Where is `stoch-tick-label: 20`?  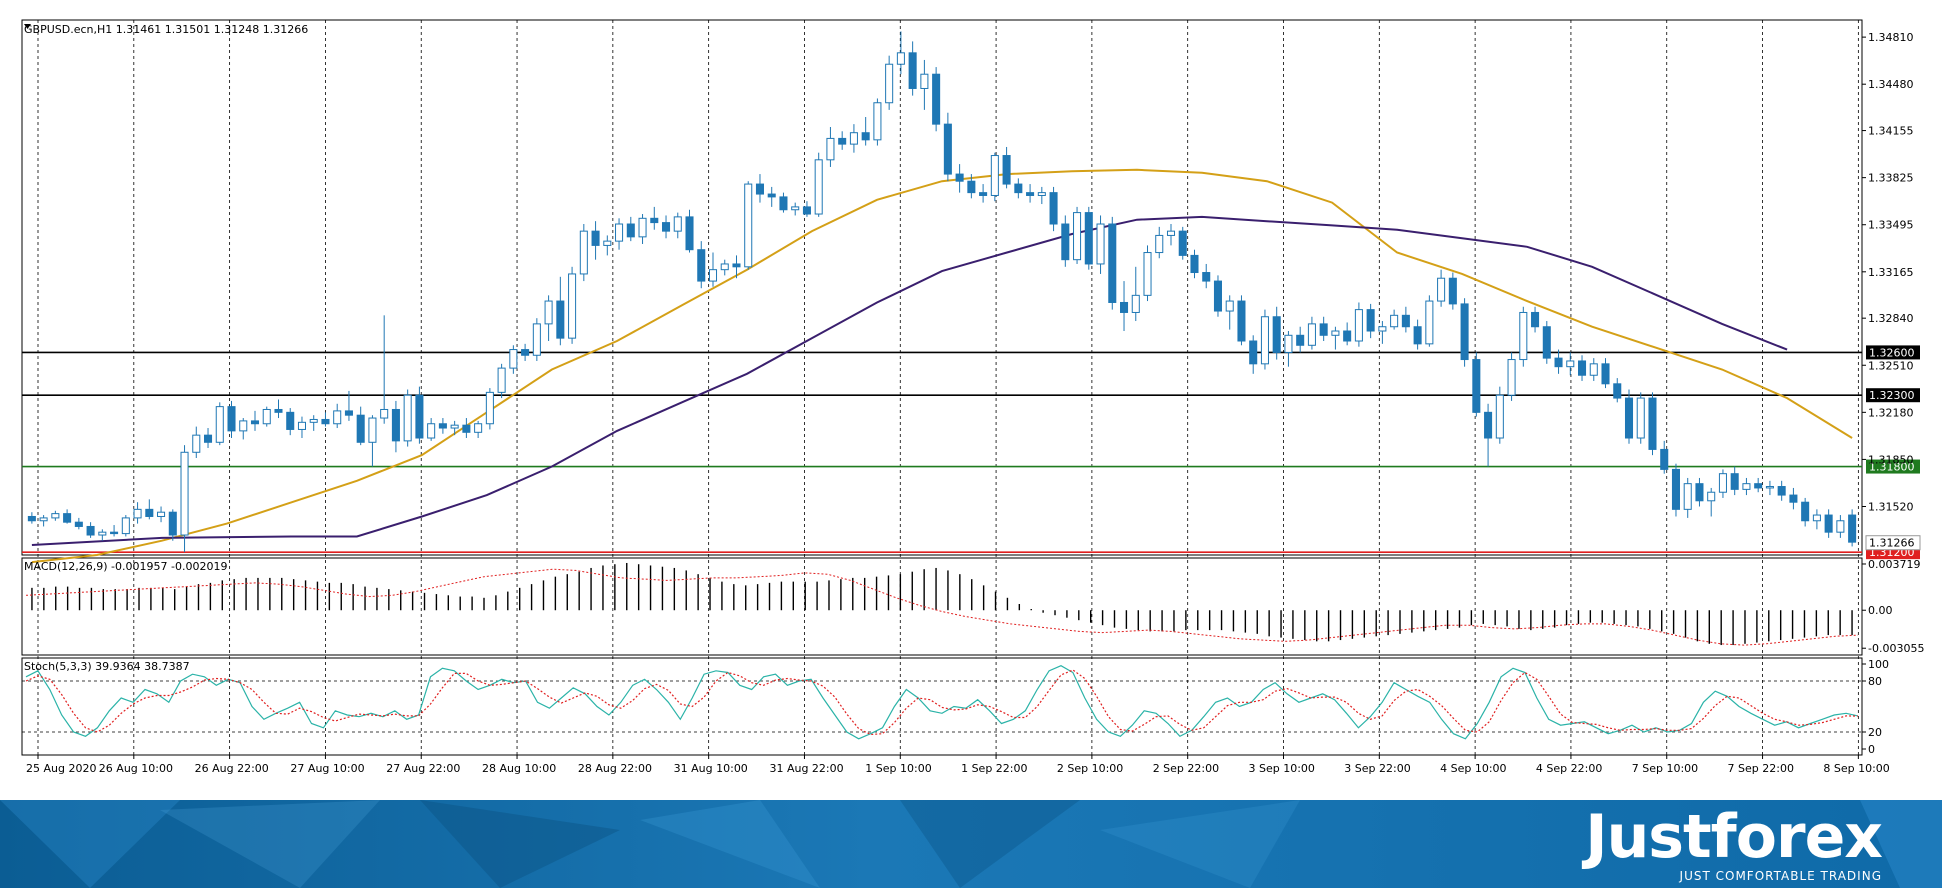
stoch-tick-label: 20 is located at coordinates (1875, 732).